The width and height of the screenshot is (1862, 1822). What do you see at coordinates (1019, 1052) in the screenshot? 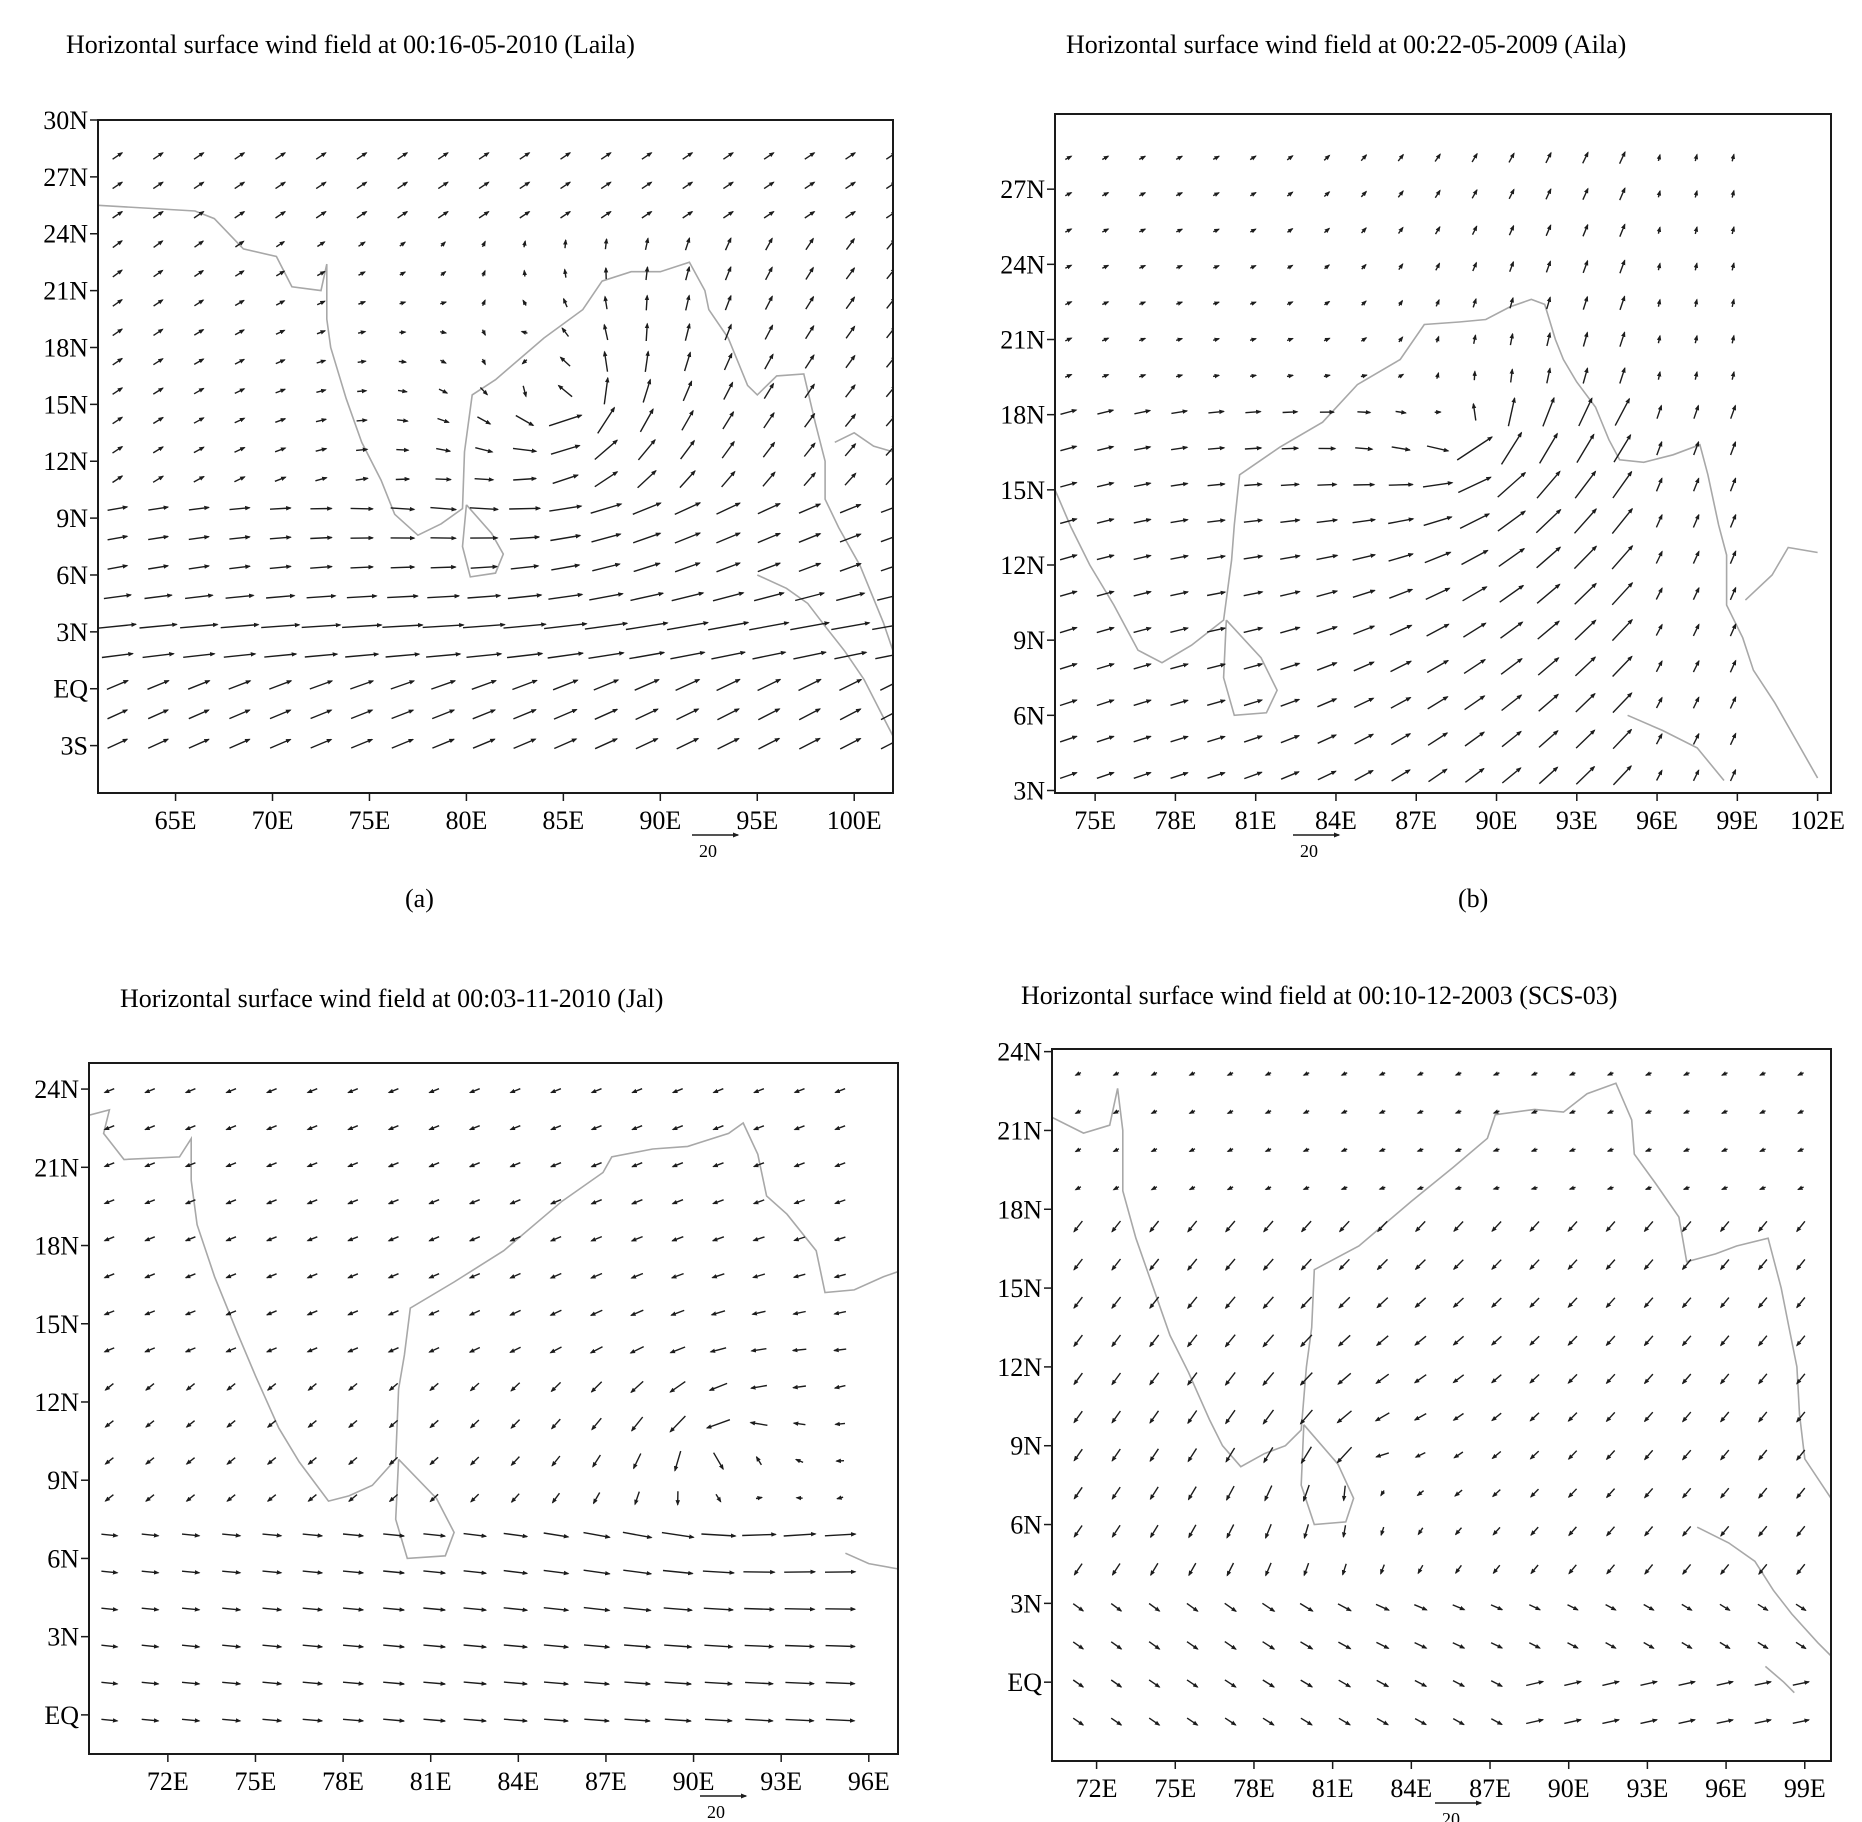
I see `y-tick-label: 24N` at bounding box center [1019, 1052].